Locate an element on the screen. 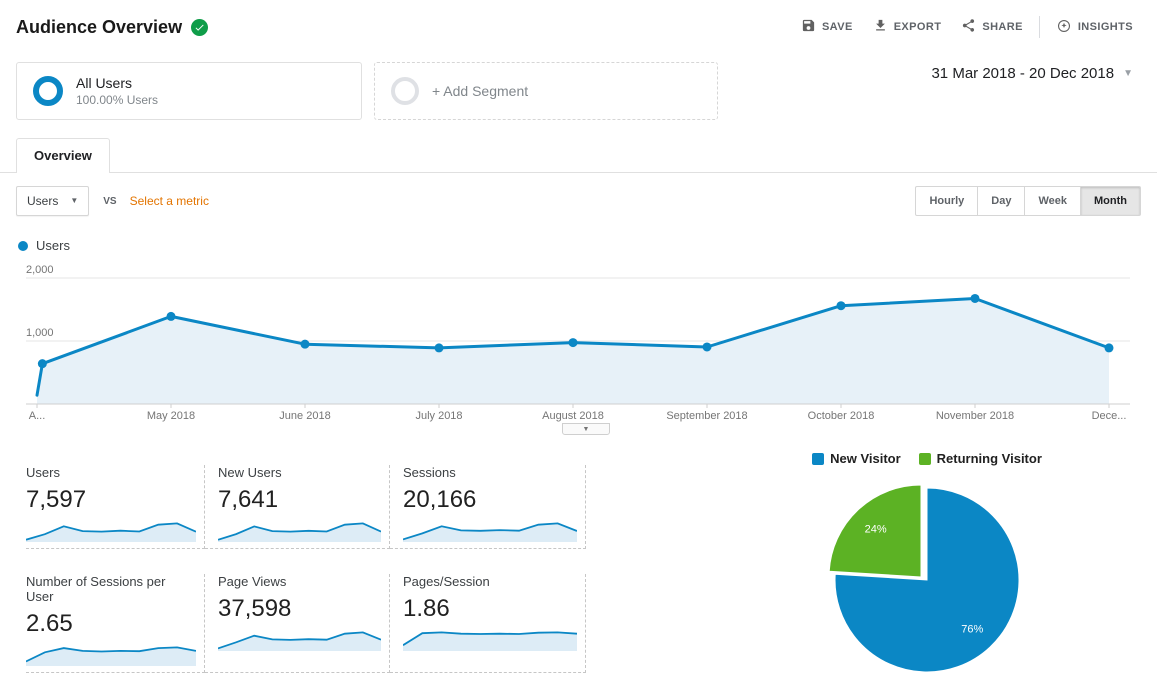  metric-value: 37,598 is located at coordinates (255, 608).